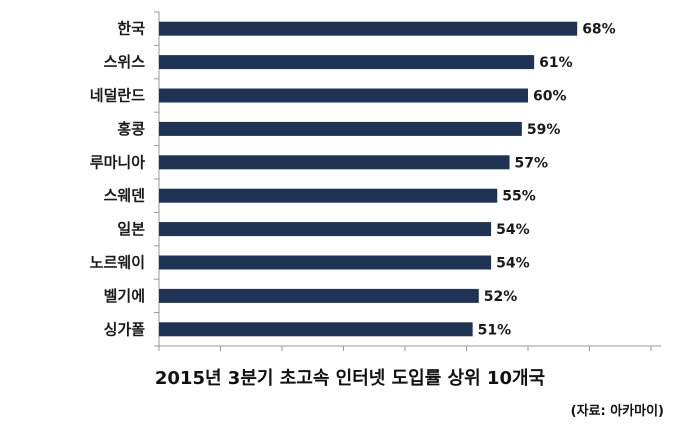 The height and width of the screenshot is (429, 700). I want to click on category-label: 벨기에, so click(124, 296).